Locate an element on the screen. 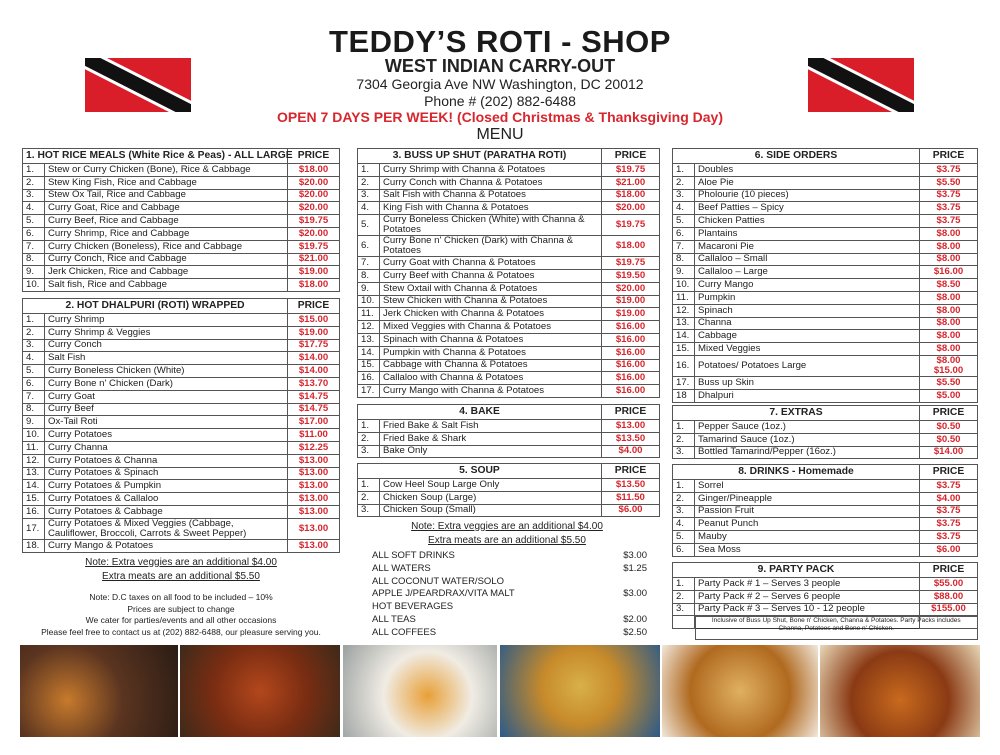  section-title: 5. SOUP is located at coordinates (479, 471).